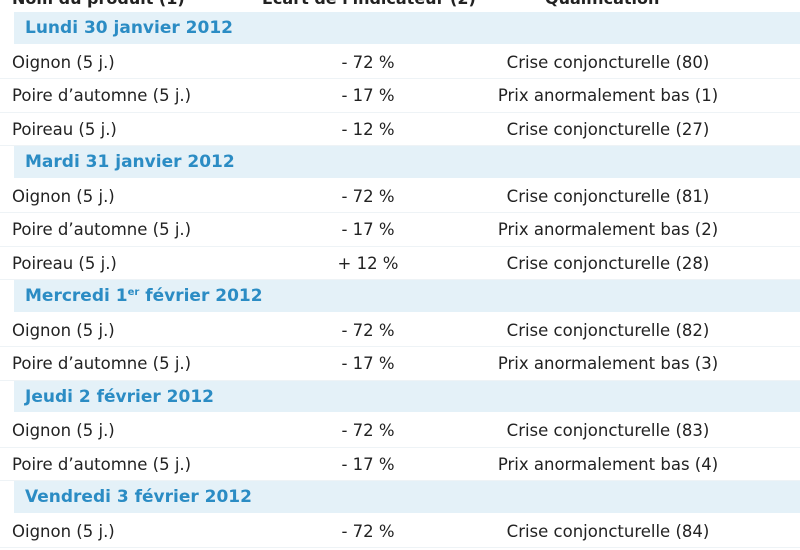 The image size is (800, 550). Describe the element at coordinates (130, 162) in the screenshot. I see `group-date: Mardi 31 janvier 2012` at that location.